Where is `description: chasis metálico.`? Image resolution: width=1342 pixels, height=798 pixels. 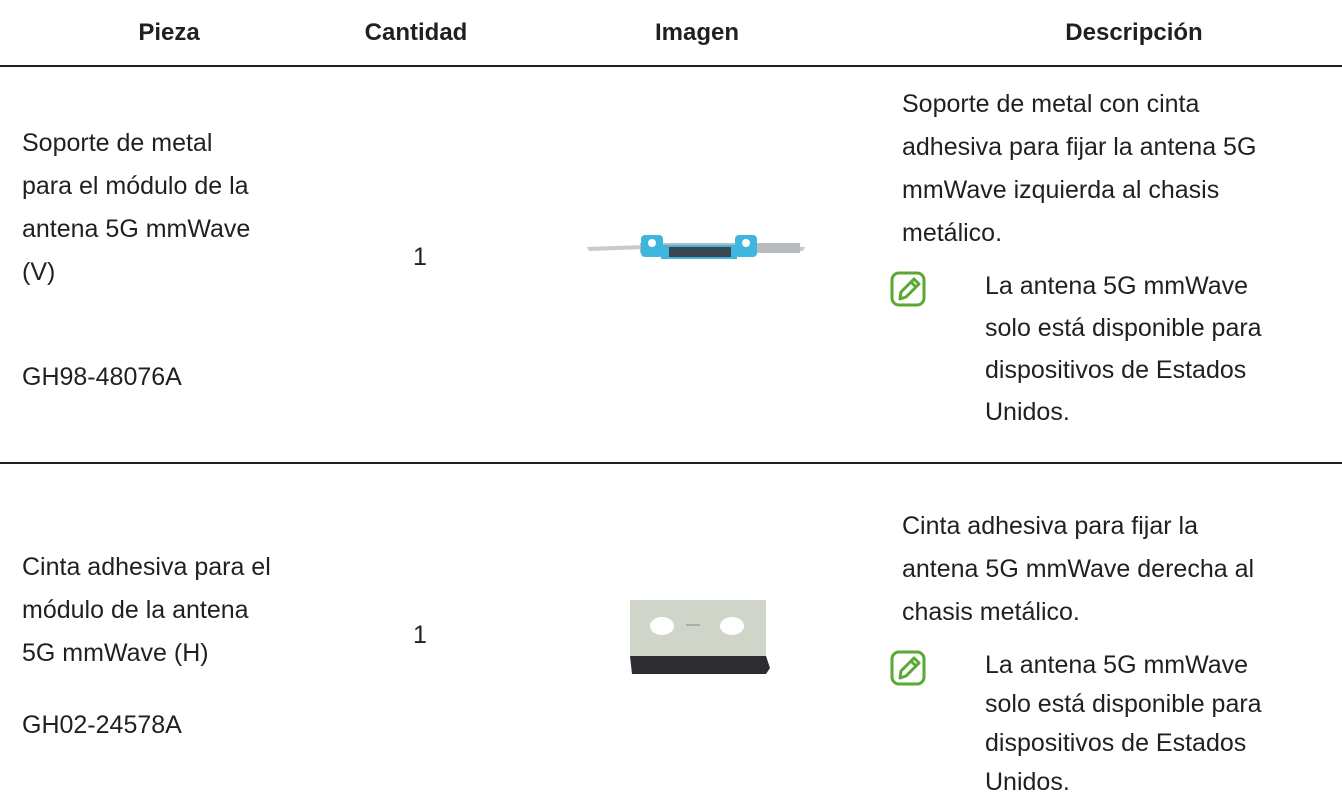
description: chasis metálico. is located at coordinates (991, 612).